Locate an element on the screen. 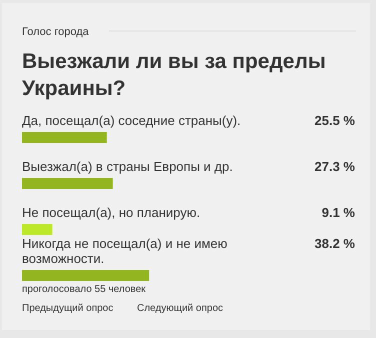  y-tick-label: Не посещал(а), но планирую. is located at coordinates (111, 212).